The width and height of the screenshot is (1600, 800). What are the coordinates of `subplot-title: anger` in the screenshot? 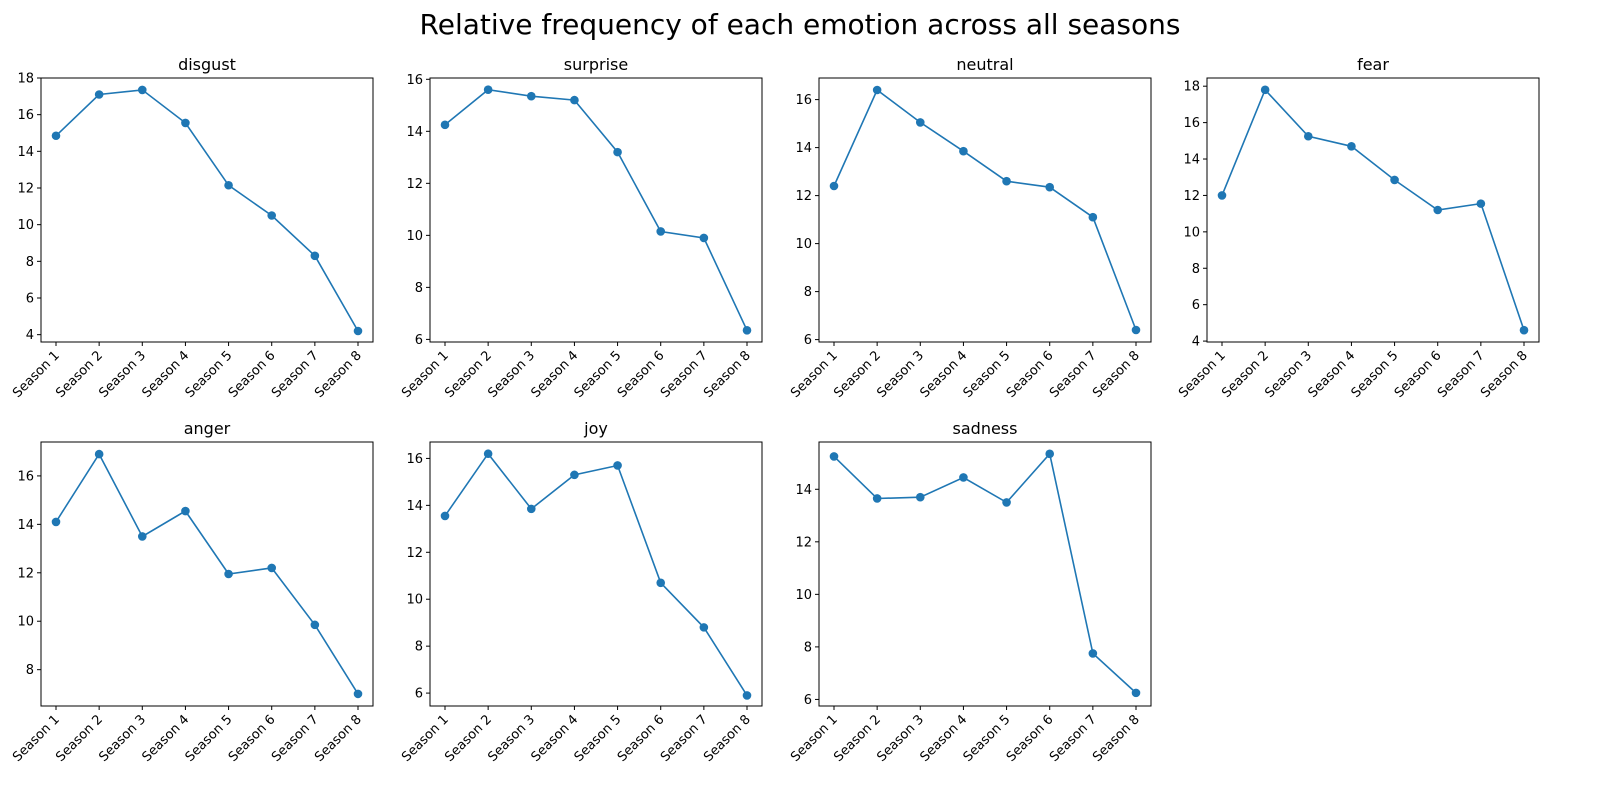 It's located at (207, 428).